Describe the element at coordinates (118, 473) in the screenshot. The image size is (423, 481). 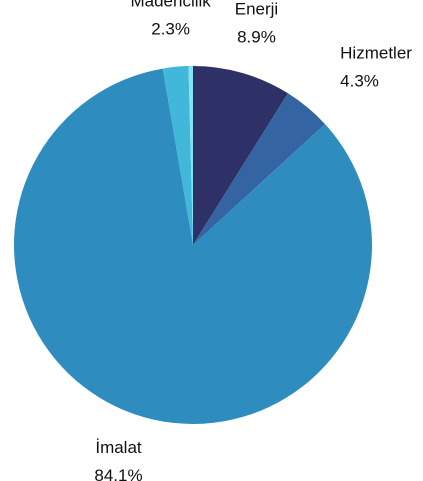
I see `slice-value-label: 84.1%` at that location.